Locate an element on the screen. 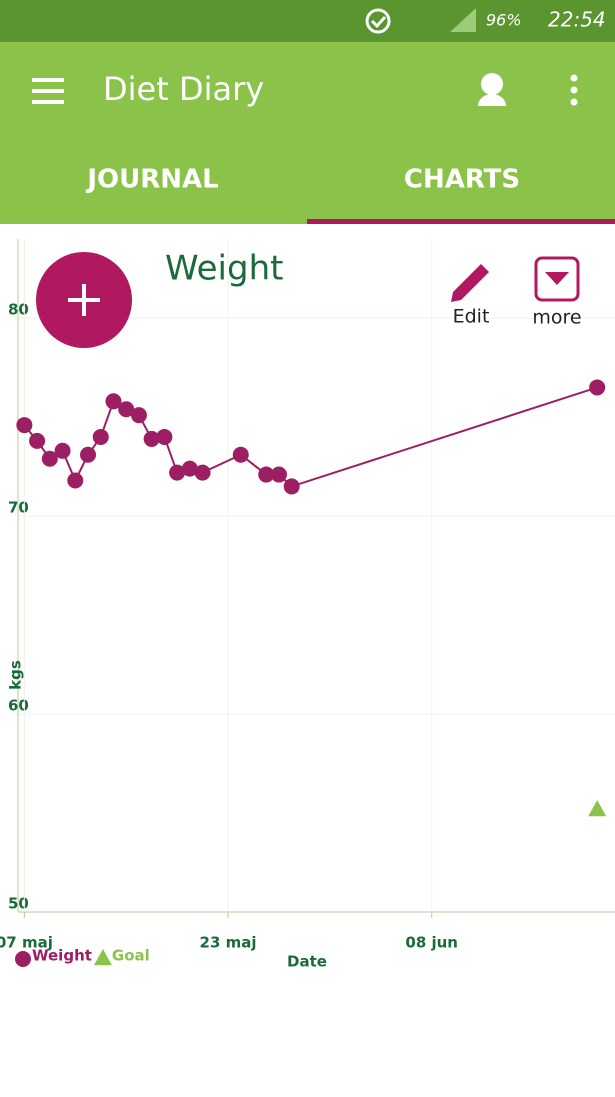 This screenshot has height=1097, width=615. legend-label: Weight is located at coordinates (62, 956).